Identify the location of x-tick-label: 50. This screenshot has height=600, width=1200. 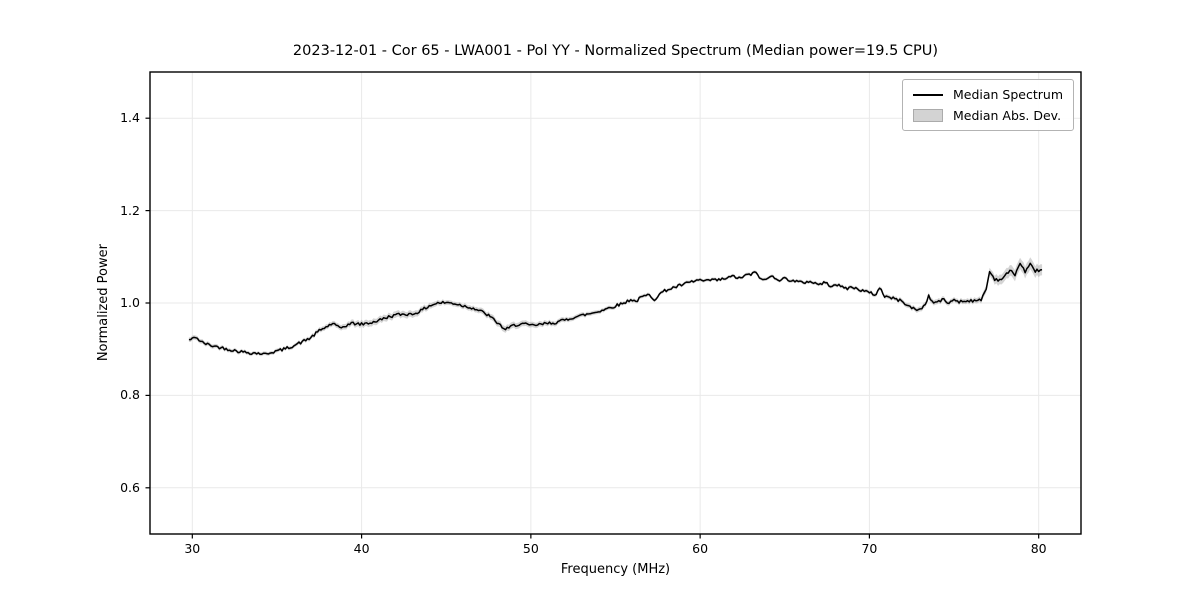
(530, 548).